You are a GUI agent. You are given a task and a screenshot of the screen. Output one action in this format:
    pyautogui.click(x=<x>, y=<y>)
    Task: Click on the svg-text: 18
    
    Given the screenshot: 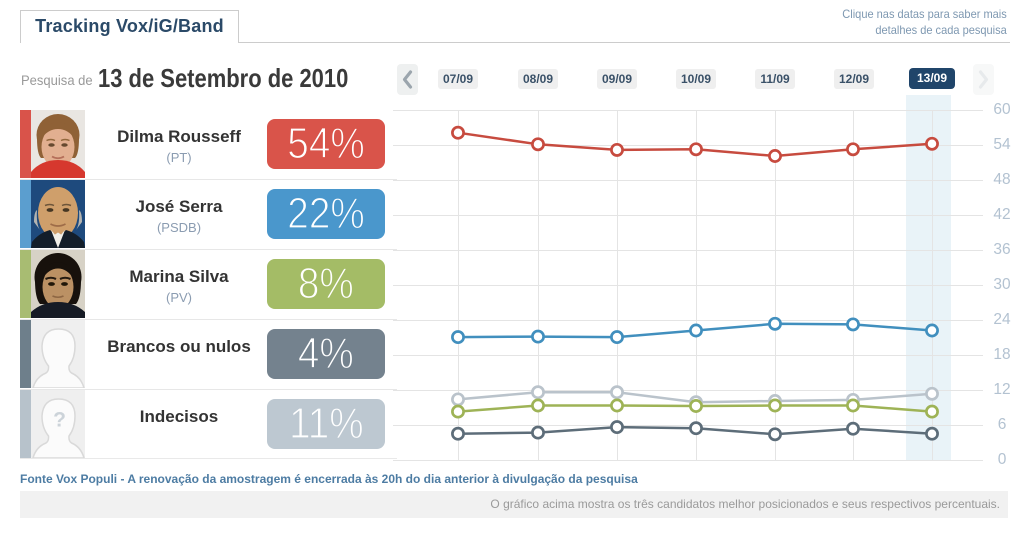 What is the action you would take?
    pyautogui.click(x=1001, y=354)
    